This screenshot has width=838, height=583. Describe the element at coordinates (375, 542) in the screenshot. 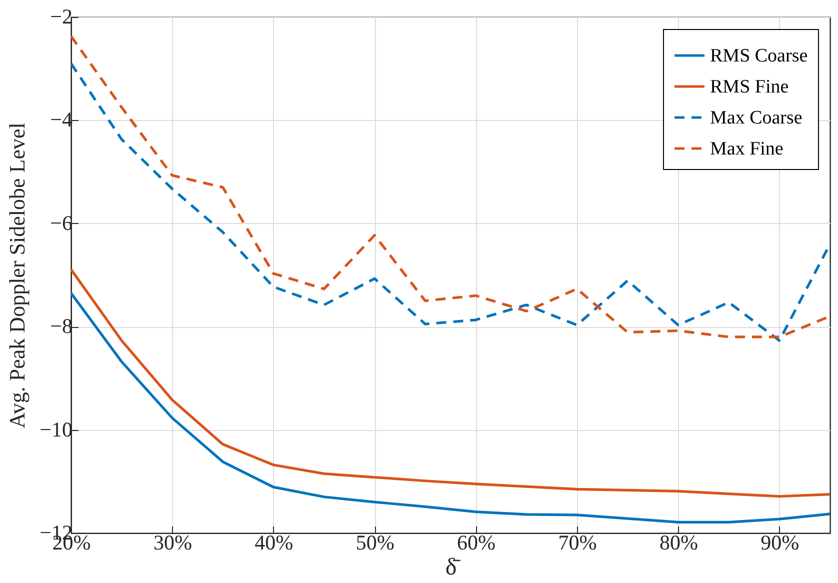

I see `x-tick-label: 50%` at that location.